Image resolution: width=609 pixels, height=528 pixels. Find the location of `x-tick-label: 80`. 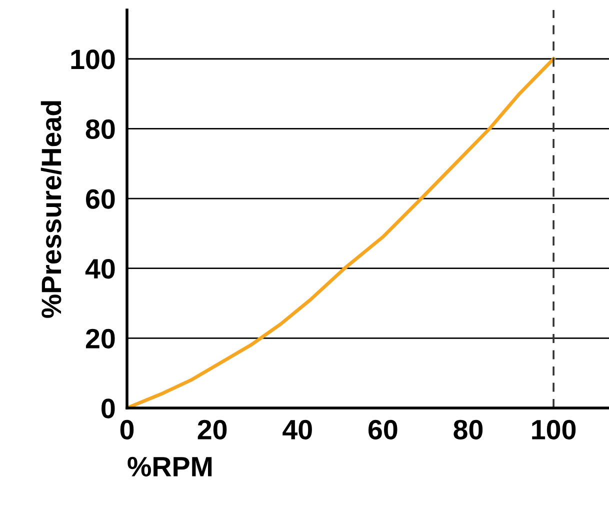

x-tick-label: 80 is located at coordinates (468, 430).